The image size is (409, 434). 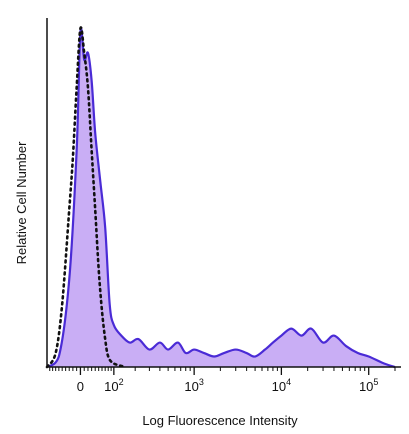 What do you see at coordinates (80, 386) in the screenshot?
I see `x-tick-label: 0` at bounding box center [80, 386].